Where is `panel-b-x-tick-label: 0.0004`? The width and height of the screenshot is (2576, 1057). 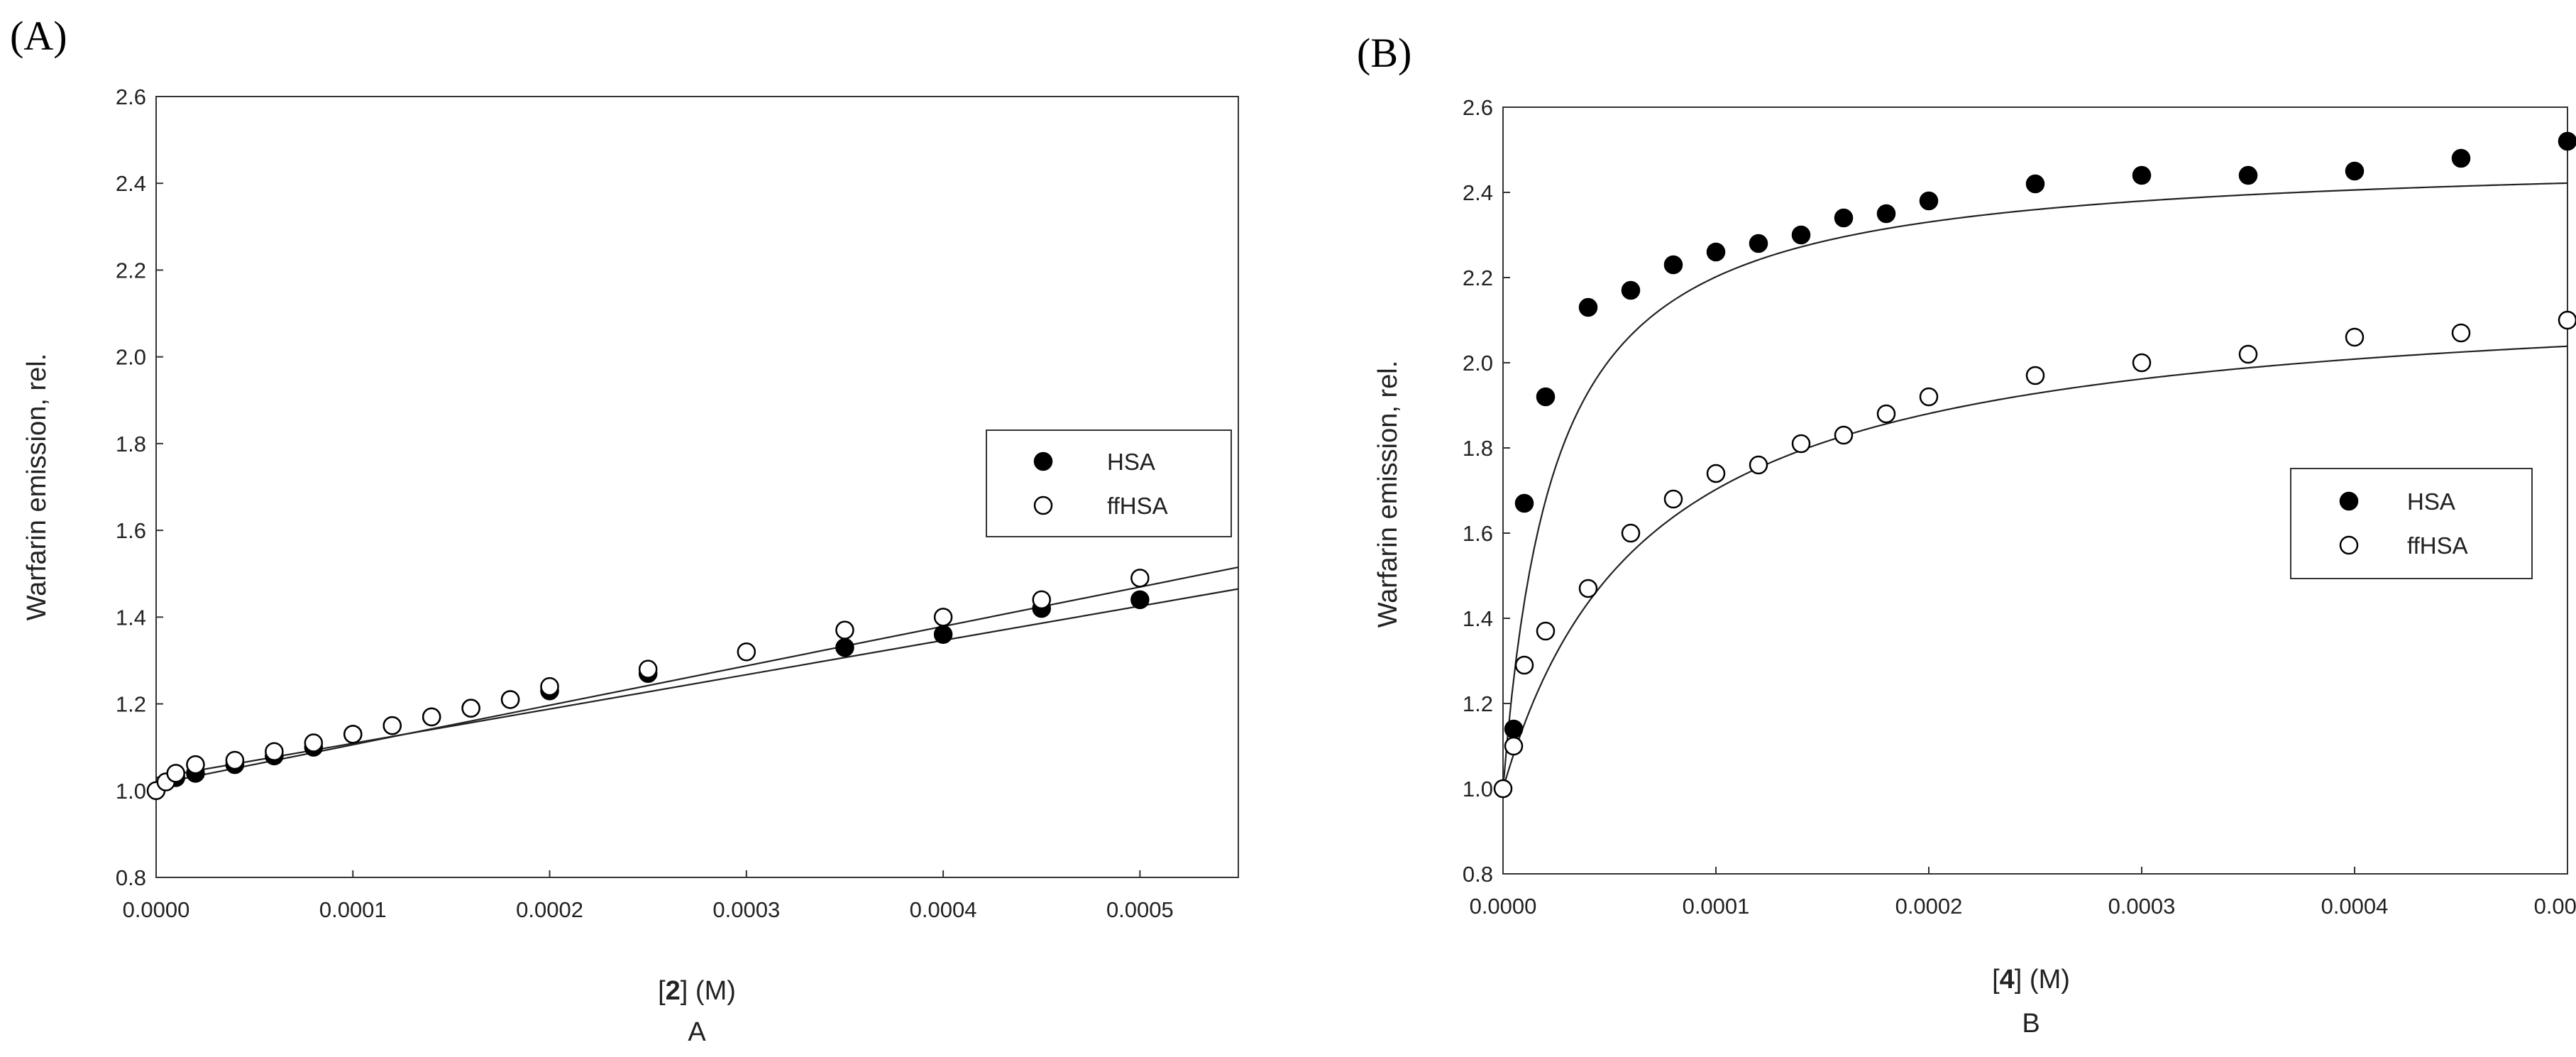 panel-b-x-tick-label: 0.0004 is located at coordinates (2355, 906).